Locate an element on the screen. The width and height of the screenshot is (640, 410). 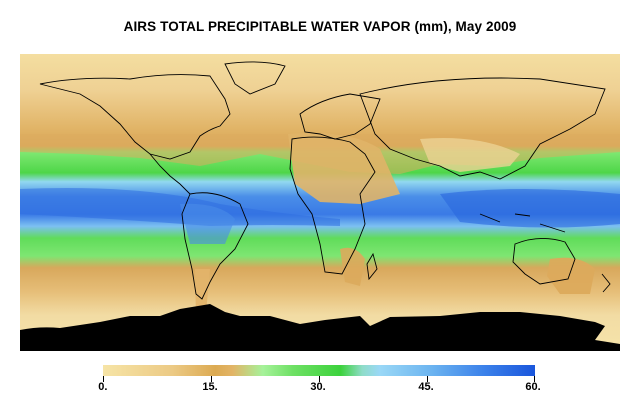
colorbar is located at coordinates (319, 370).